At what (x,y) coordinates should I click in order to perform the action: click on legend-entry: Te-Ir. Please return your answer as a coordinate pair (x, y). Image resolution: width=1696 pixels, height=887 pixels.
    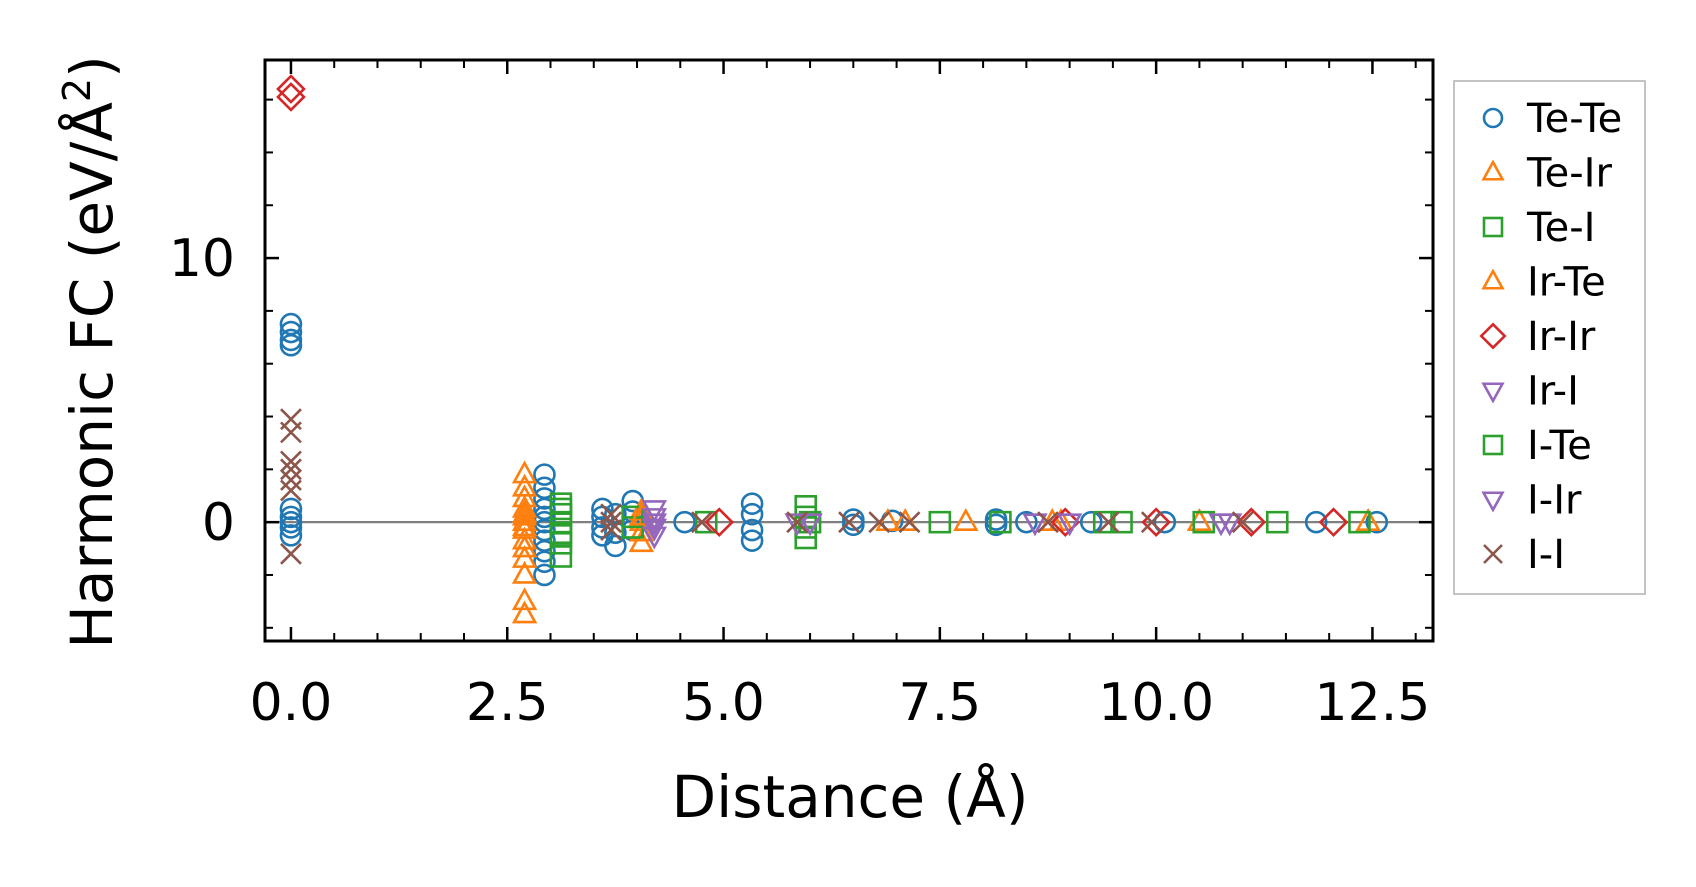
    Looking at the image, I should click on (1546, 174).